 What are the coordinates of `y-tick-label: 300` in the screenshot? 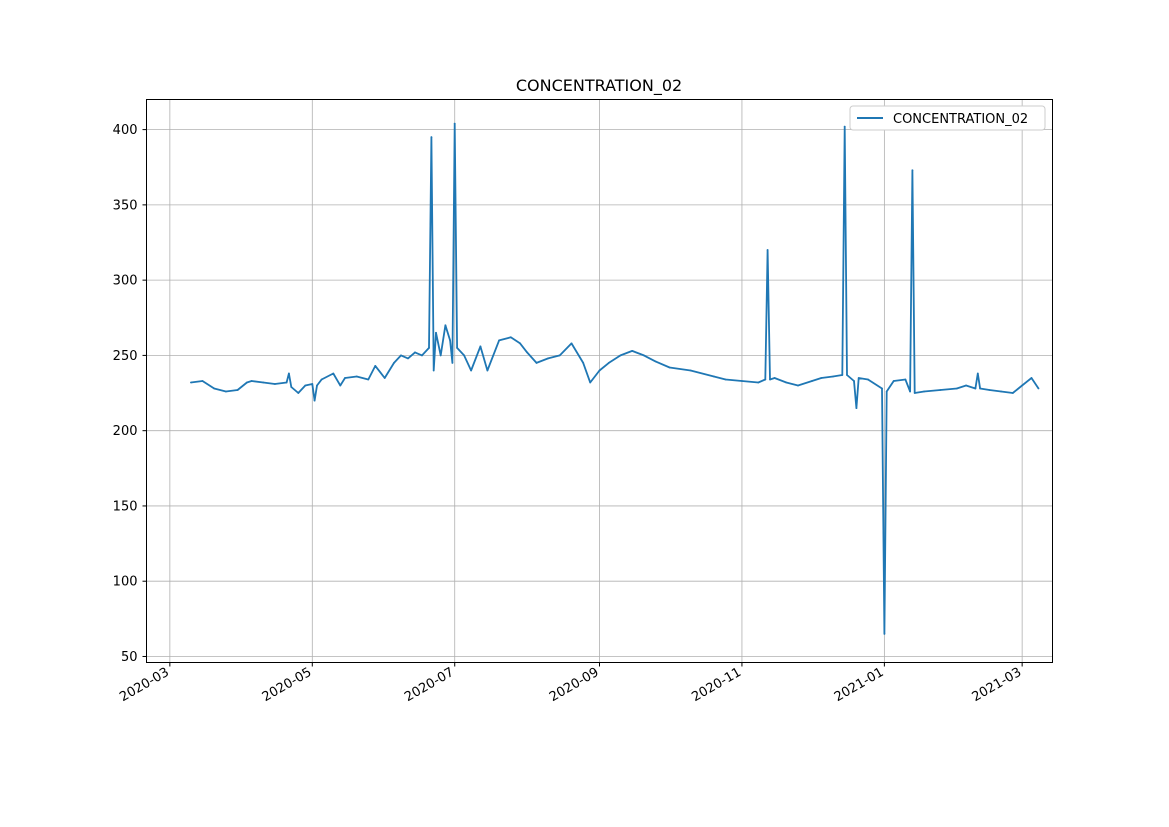 It's located at (125, 281).